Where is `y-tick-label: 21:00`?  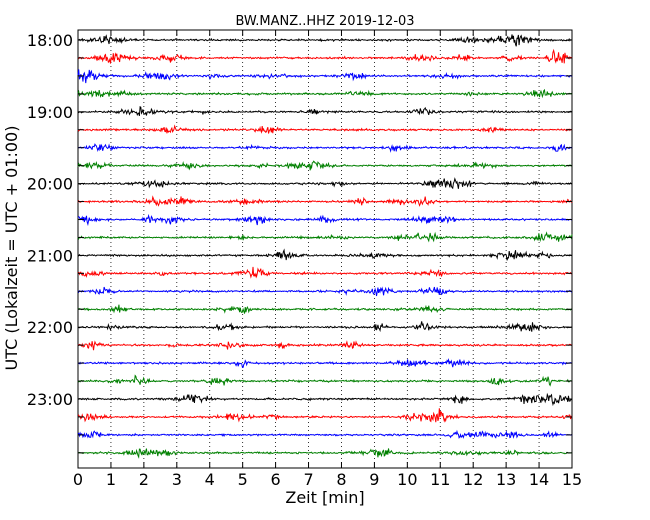
y-tick-label: 21:00 is located at coordinates (50, 255).